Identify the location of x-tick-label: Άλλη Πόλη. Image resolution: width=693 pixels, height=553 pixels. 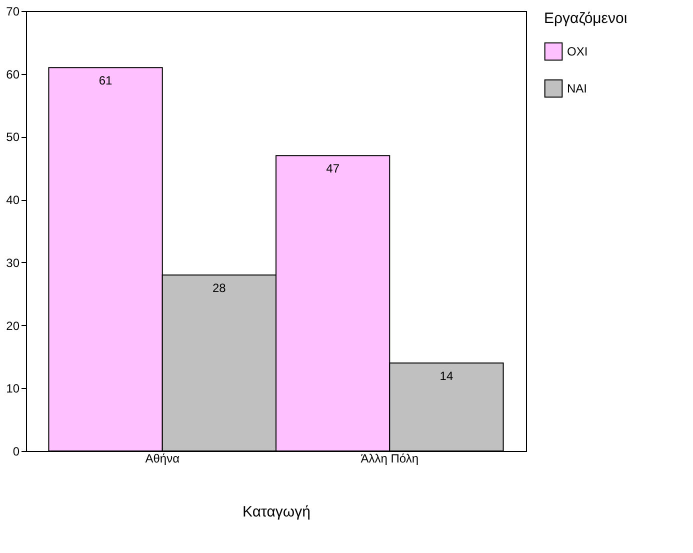
(389, 459).